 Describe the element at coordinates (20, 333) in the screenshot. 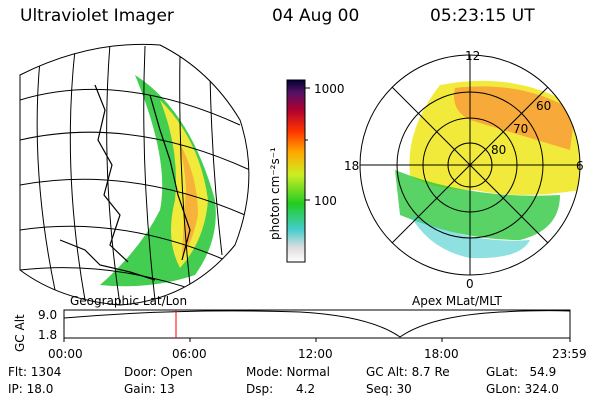

I see `strip-ylabel: GC Alt` at that location.